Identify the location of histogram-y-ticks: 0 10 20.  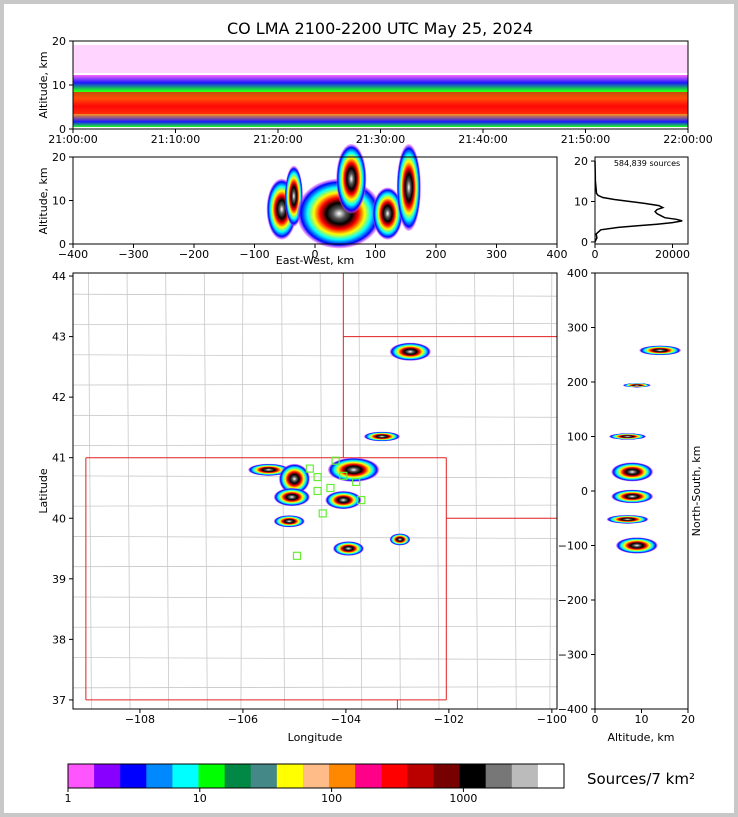
(584, 202).